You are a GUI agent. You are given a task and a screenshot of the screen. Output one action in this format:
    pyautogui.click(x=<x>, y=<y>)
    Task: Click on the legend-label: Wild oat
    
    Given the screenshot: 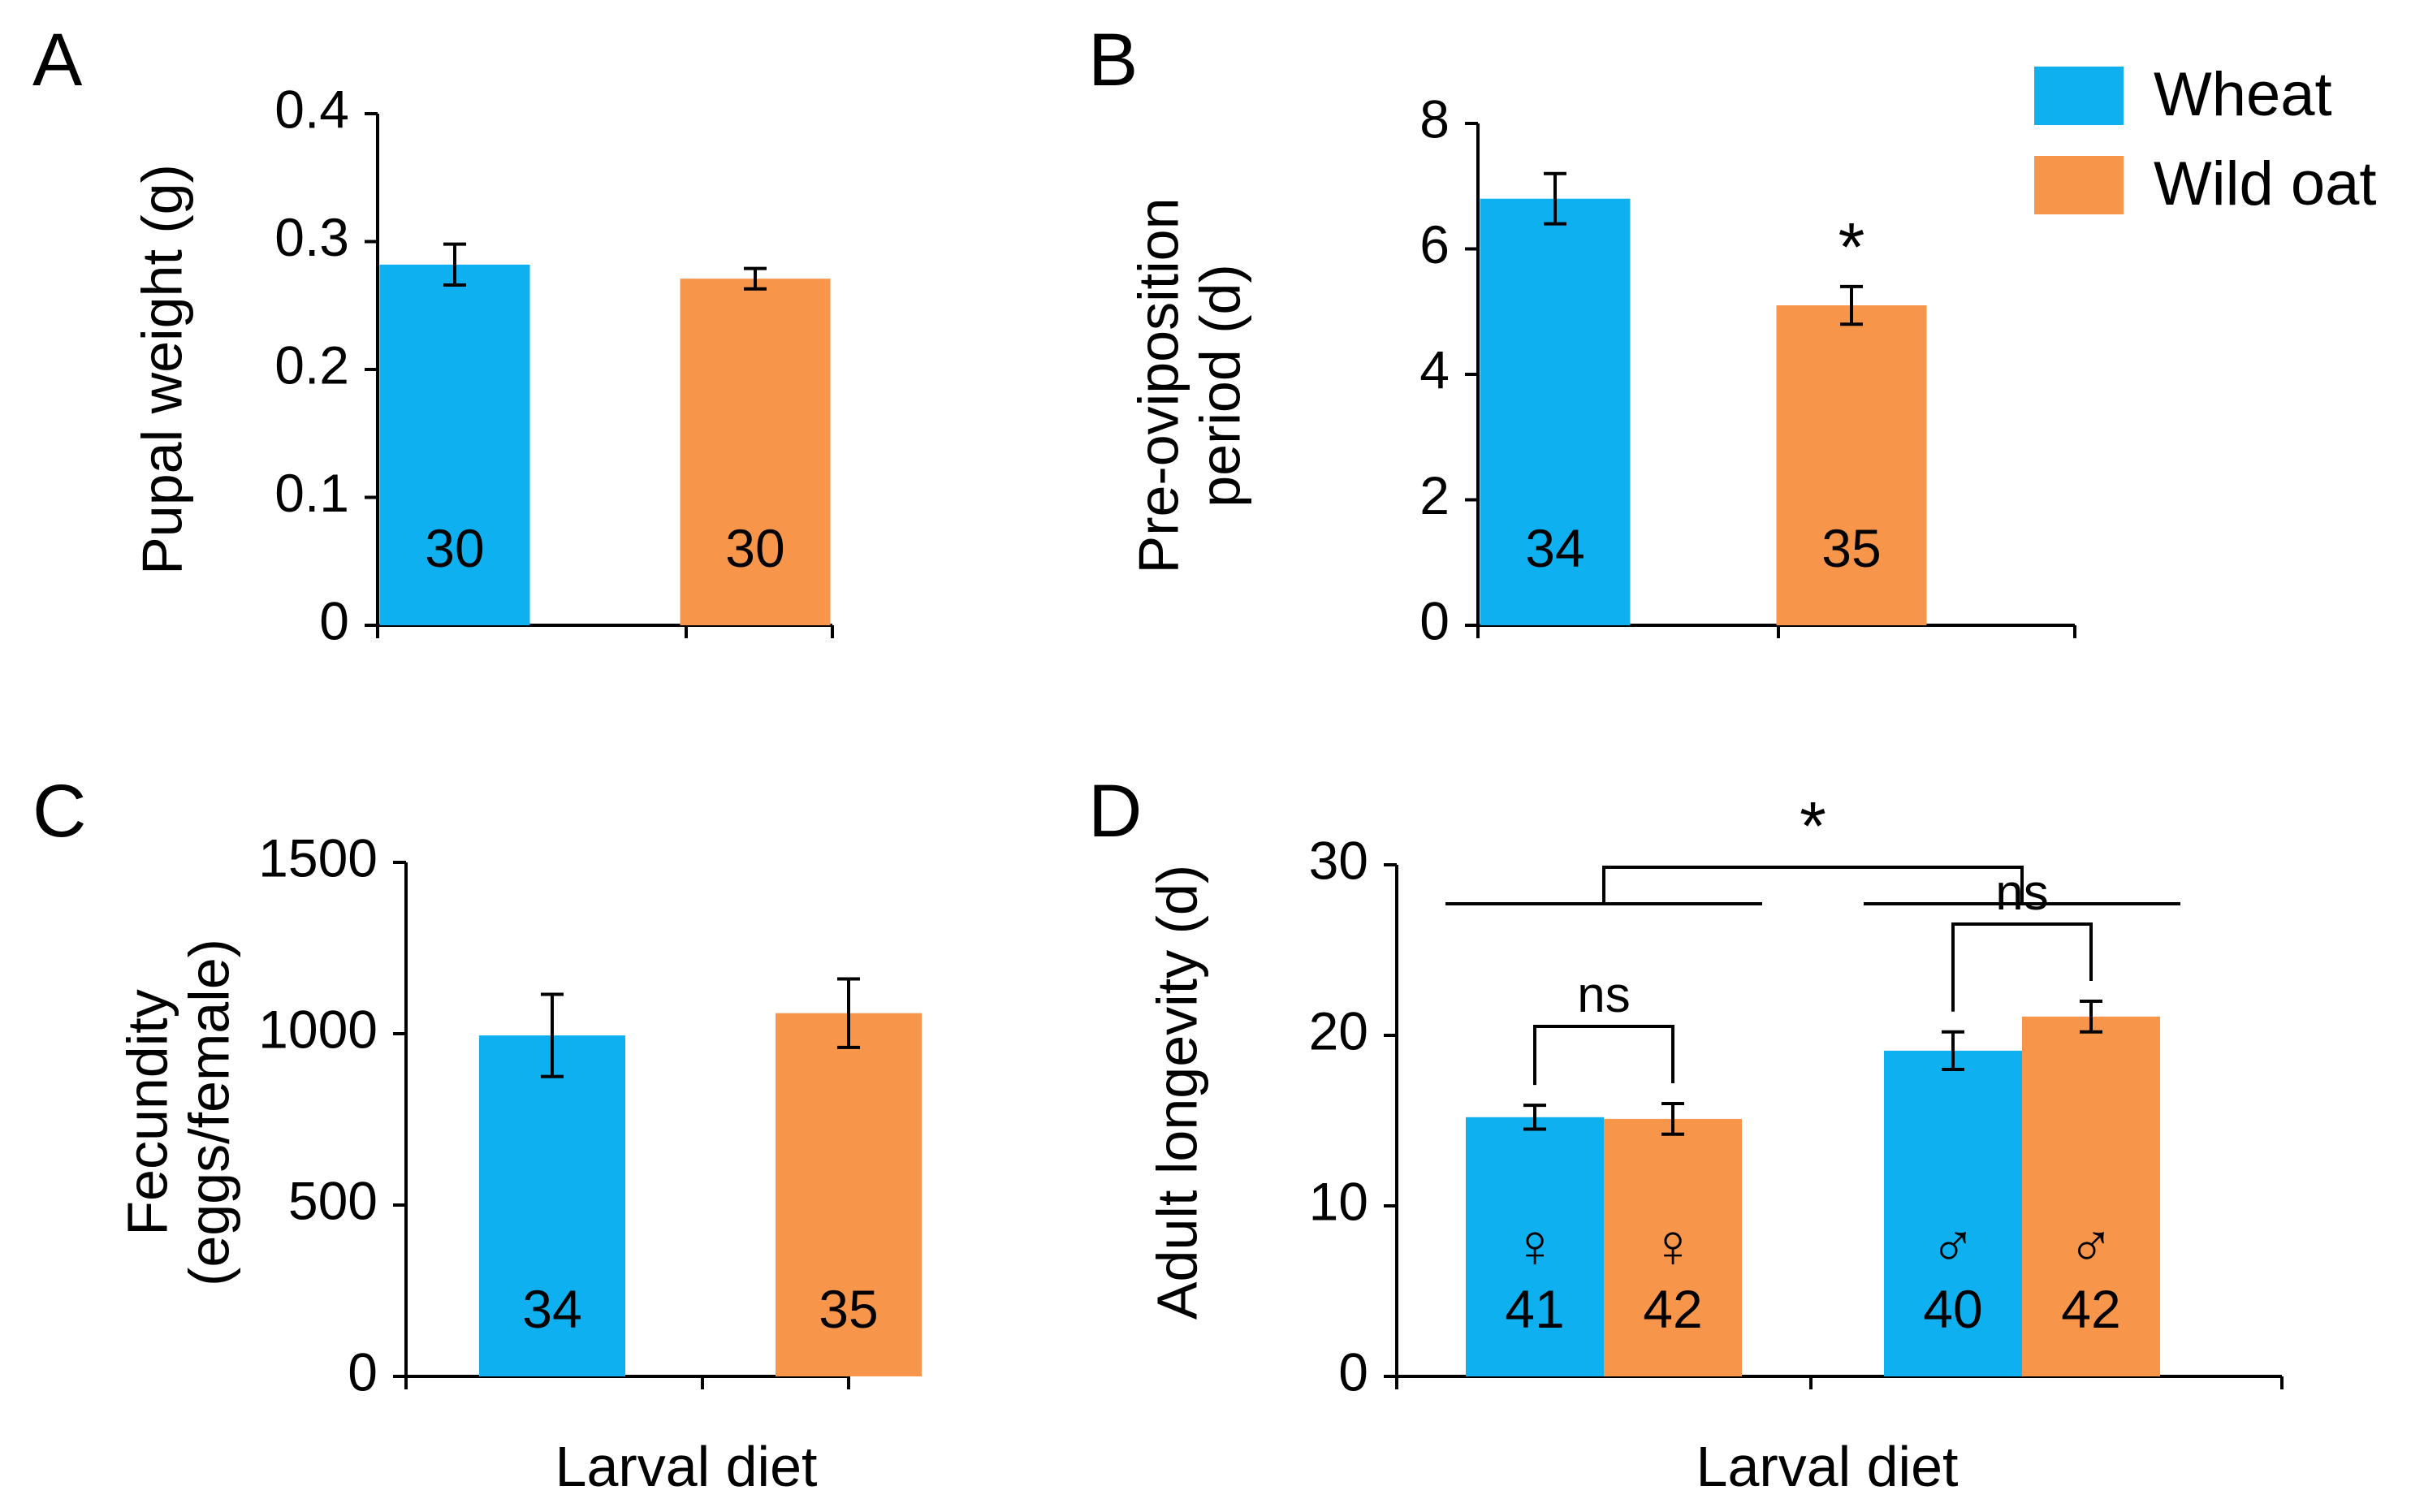 What is the action you would take?
    pyautogui.click(x=2266, y=183)
    